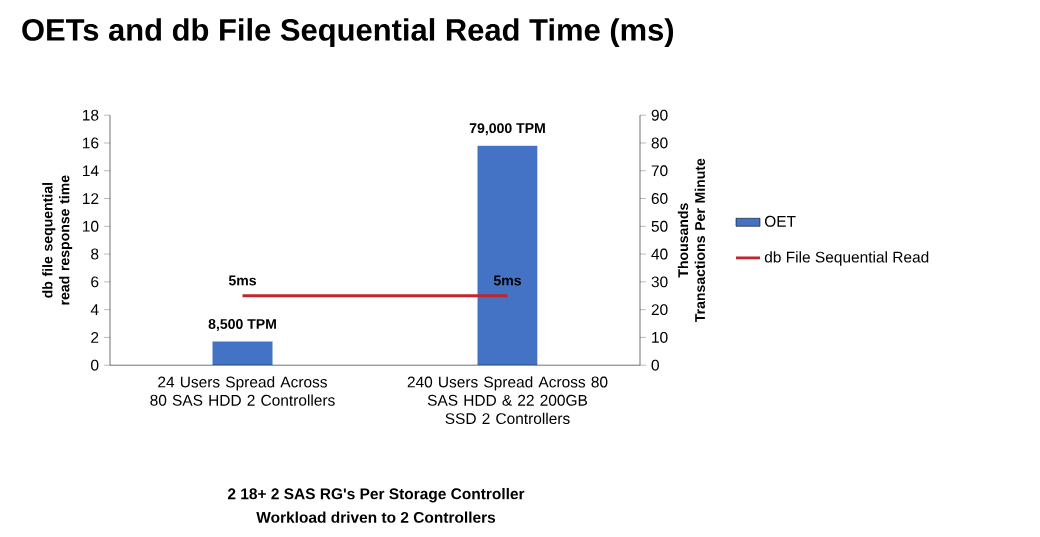 The height and width of the screenshot is (537, 1040). I want to click on x-tick-label: 24 Users Spread Across 80 SAS HDD 2 Controllers, so click(242, 391).